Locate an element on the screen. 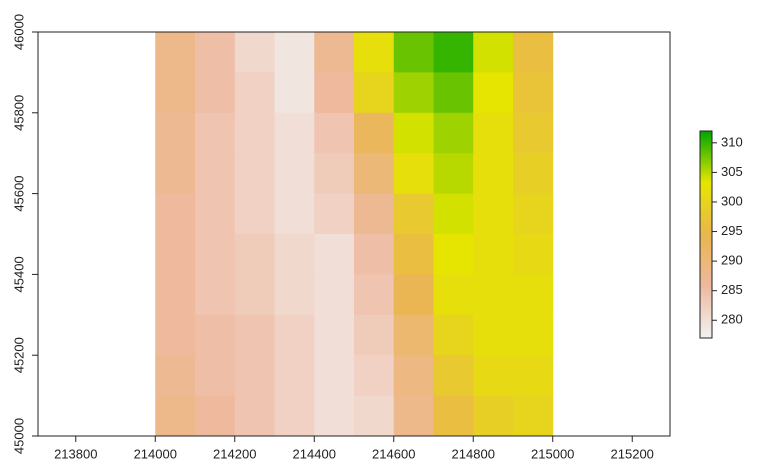 Image resolution: width=771 pixels, height=472 pixels. colorbar-label: 310 is located at coordinates (732, 141).